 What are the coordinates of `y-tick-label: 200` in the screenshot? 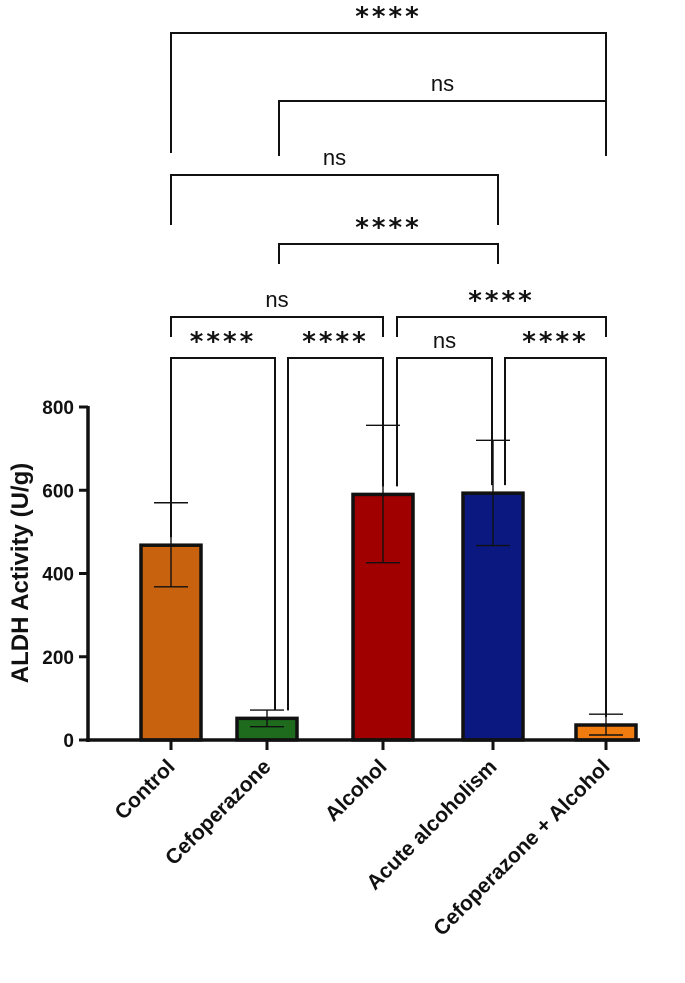 It's located at (58, 658).